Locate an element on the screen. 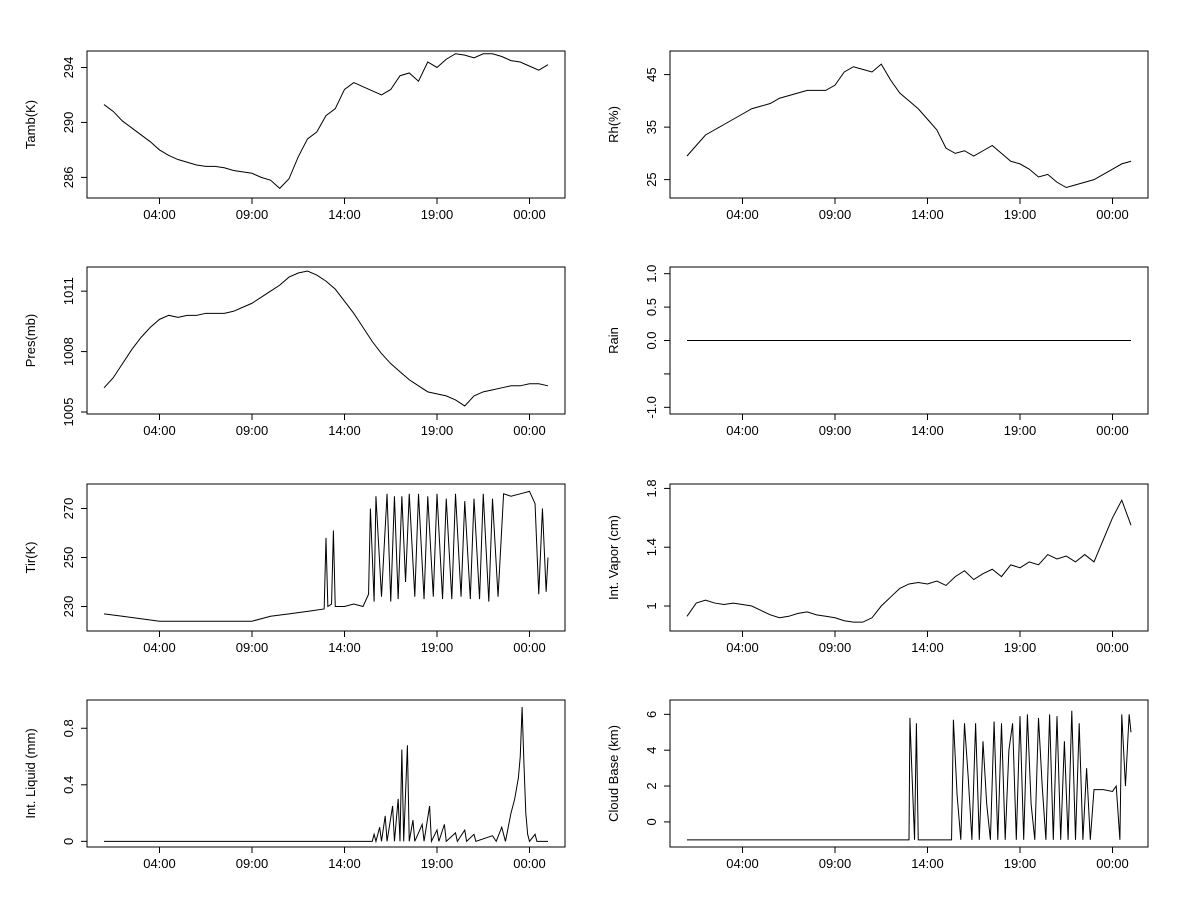 The width and height of the screenshot is (1200, 900). y-tick-label: 294 is located at coordinates (68, 68).